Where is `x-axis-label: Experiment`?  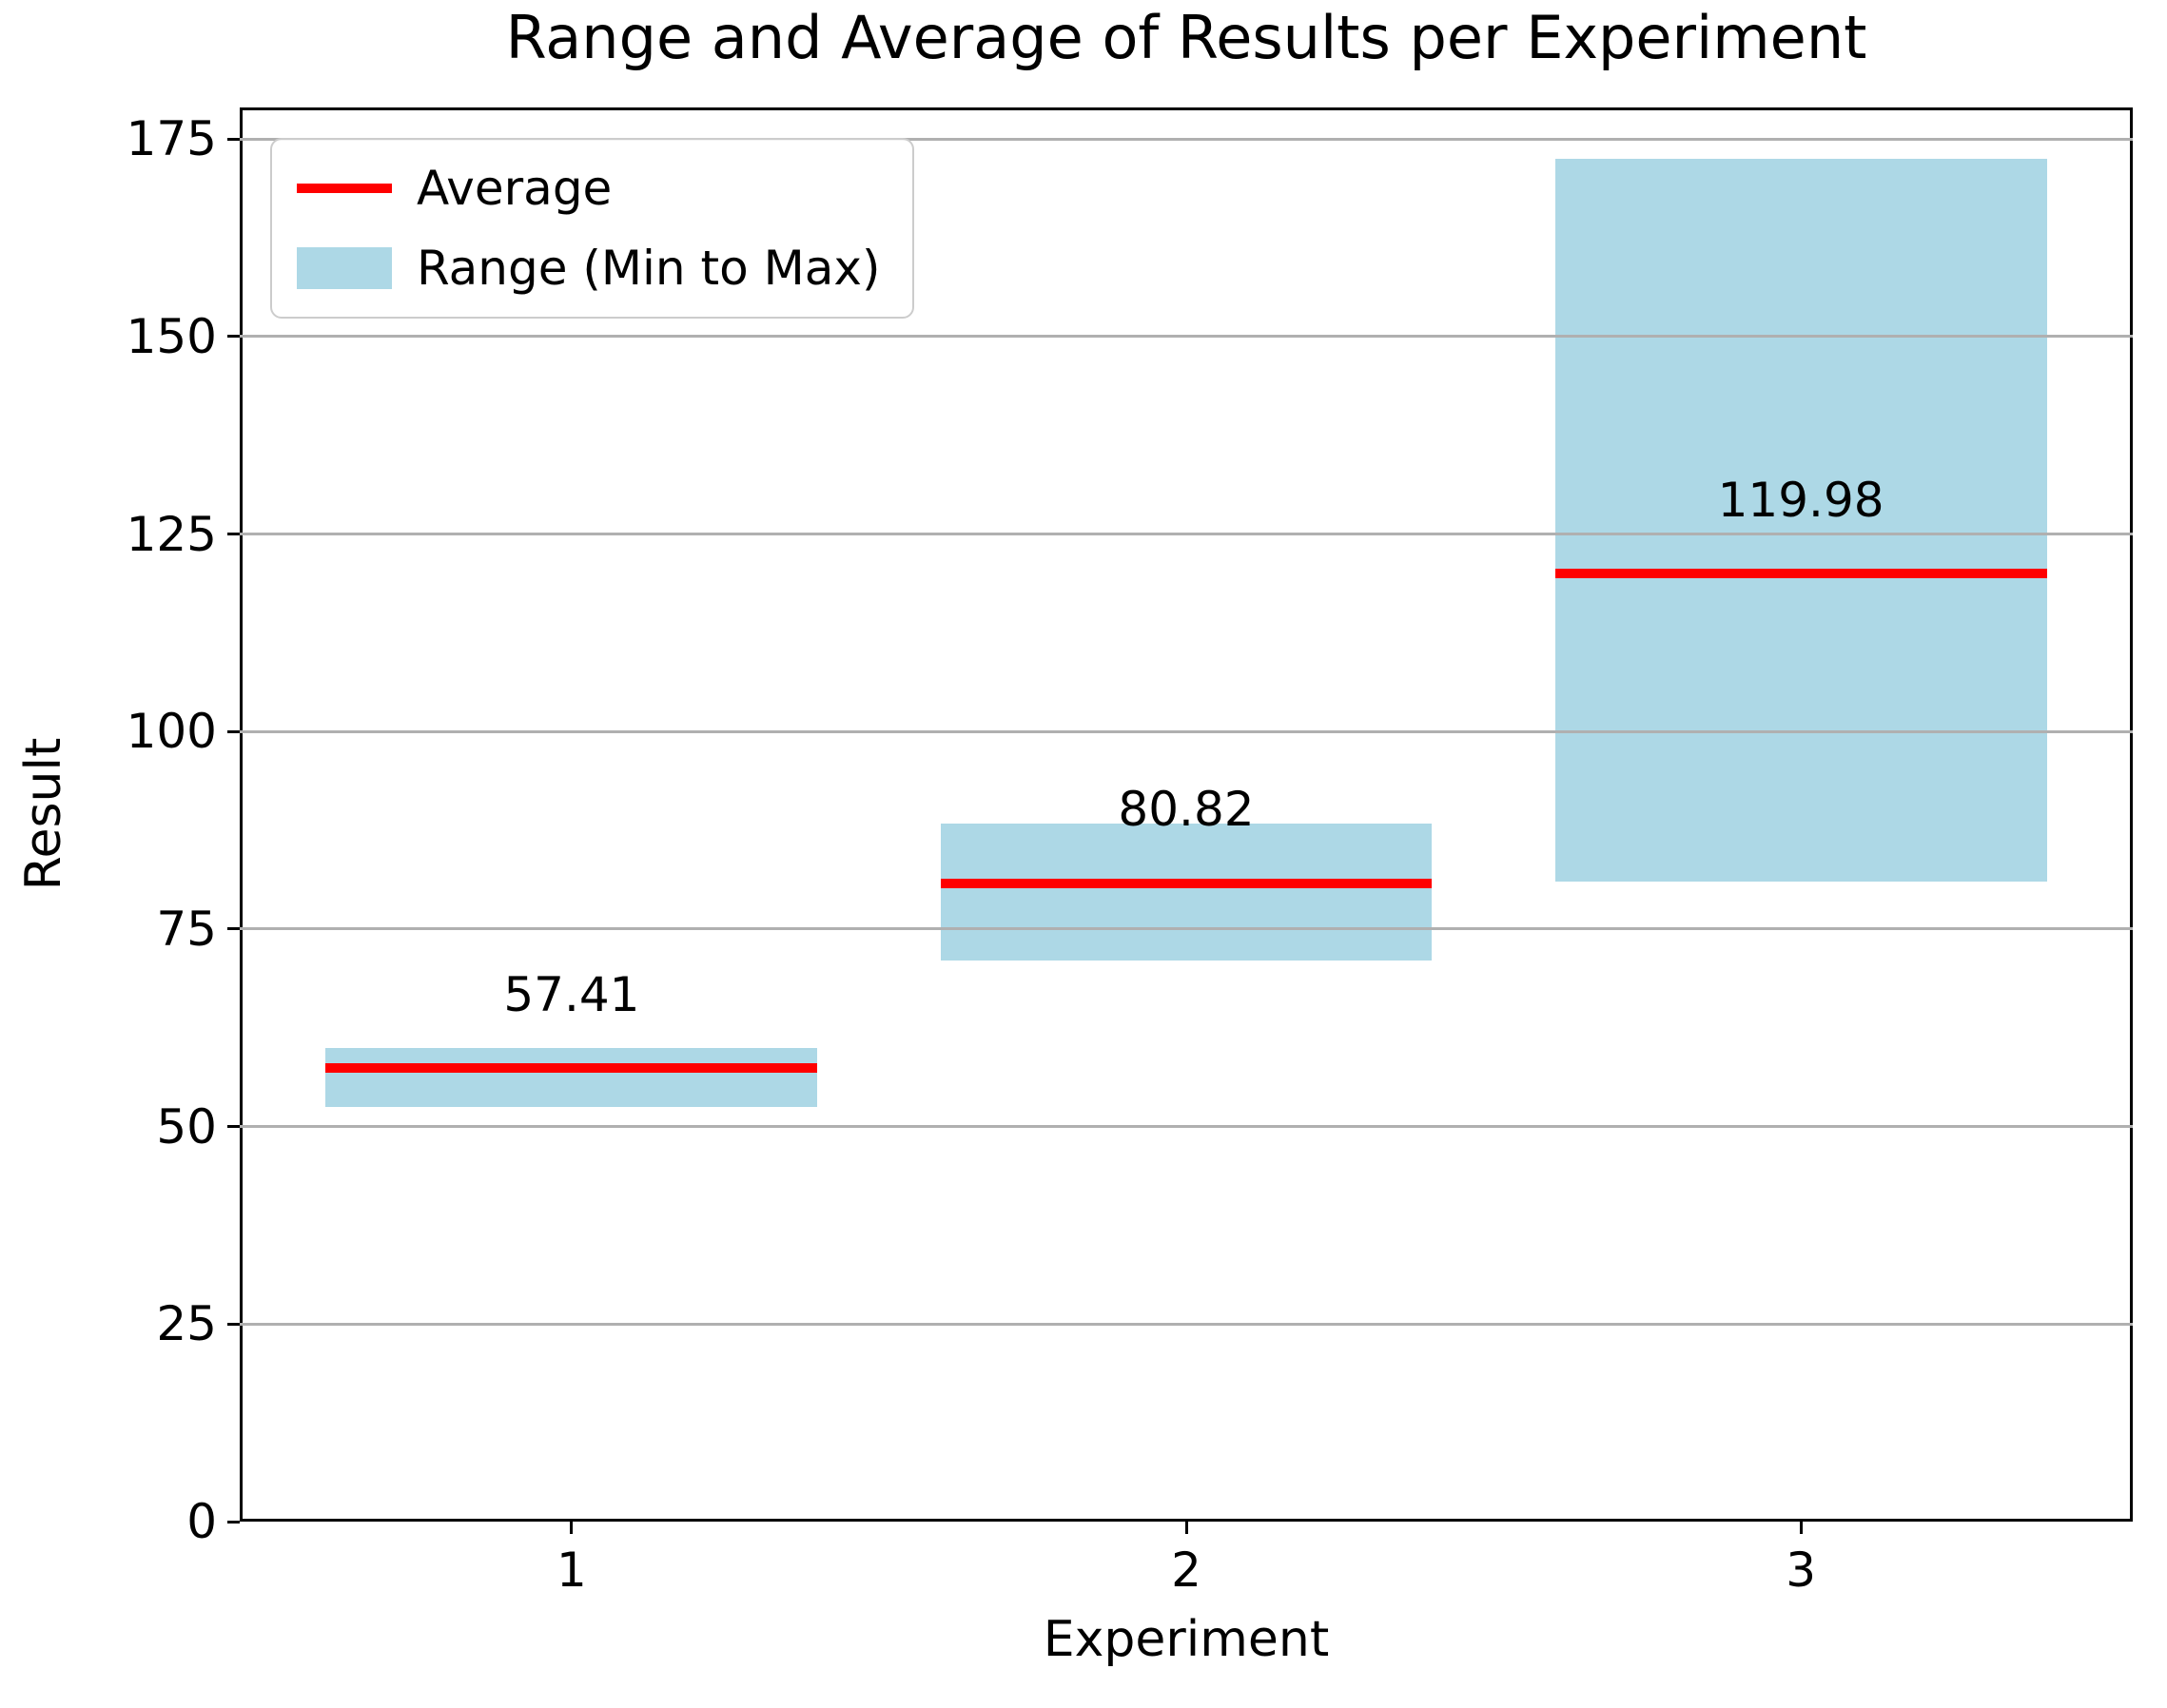 x-axis-label: Experiment is located at coordinates (1187, 1640).